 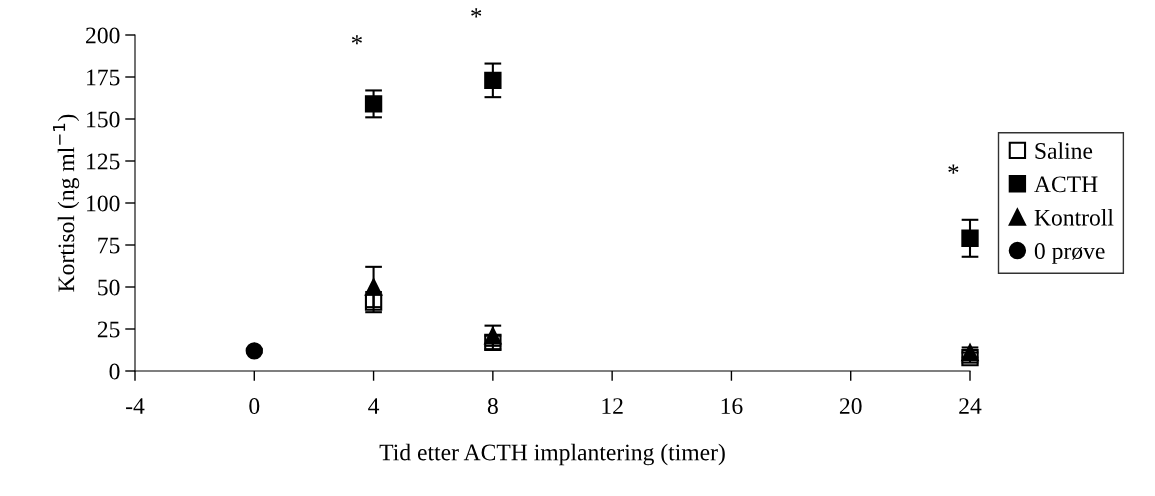 What do you see at coordinates (732, 406) in the screenshot?
I see `x-tick-label: 16` at bounding box center [732, 406].